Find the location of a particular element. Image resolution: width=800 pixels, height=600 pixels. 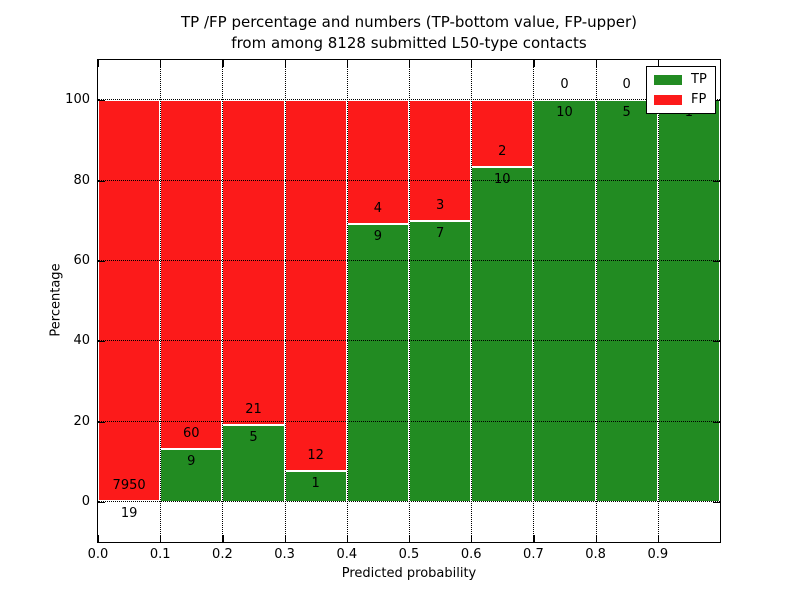

fp-count-label: 4 is located at coordinates (378, 208).